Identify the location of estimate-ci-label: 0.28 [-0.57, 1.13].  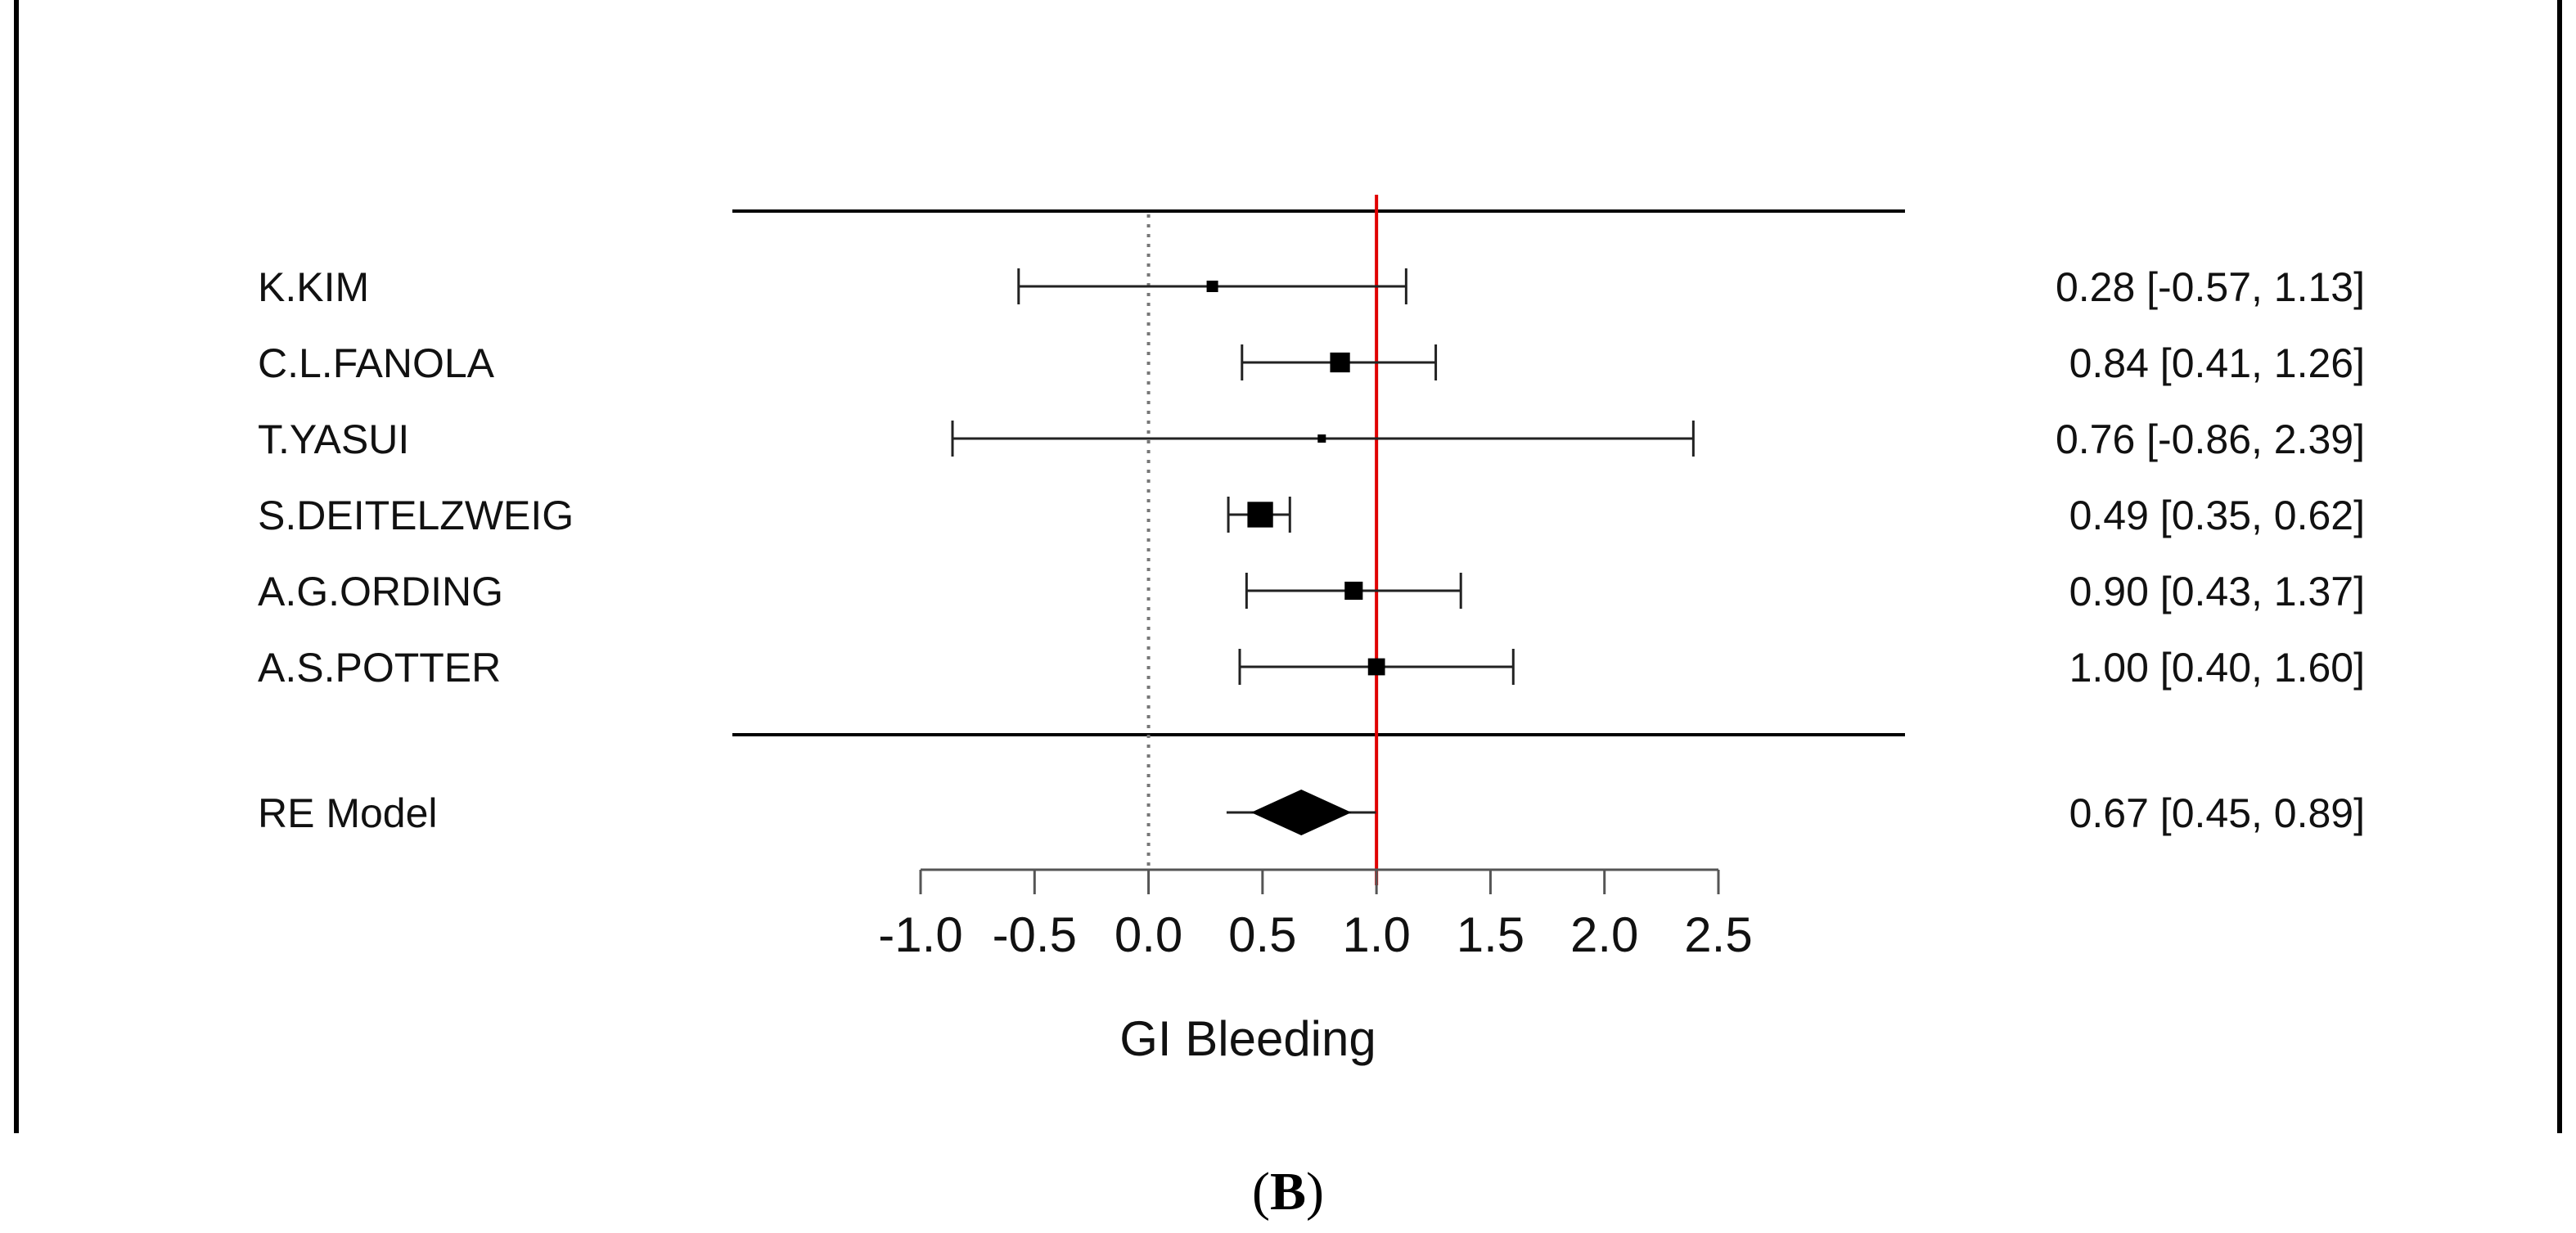
(2210, 287).